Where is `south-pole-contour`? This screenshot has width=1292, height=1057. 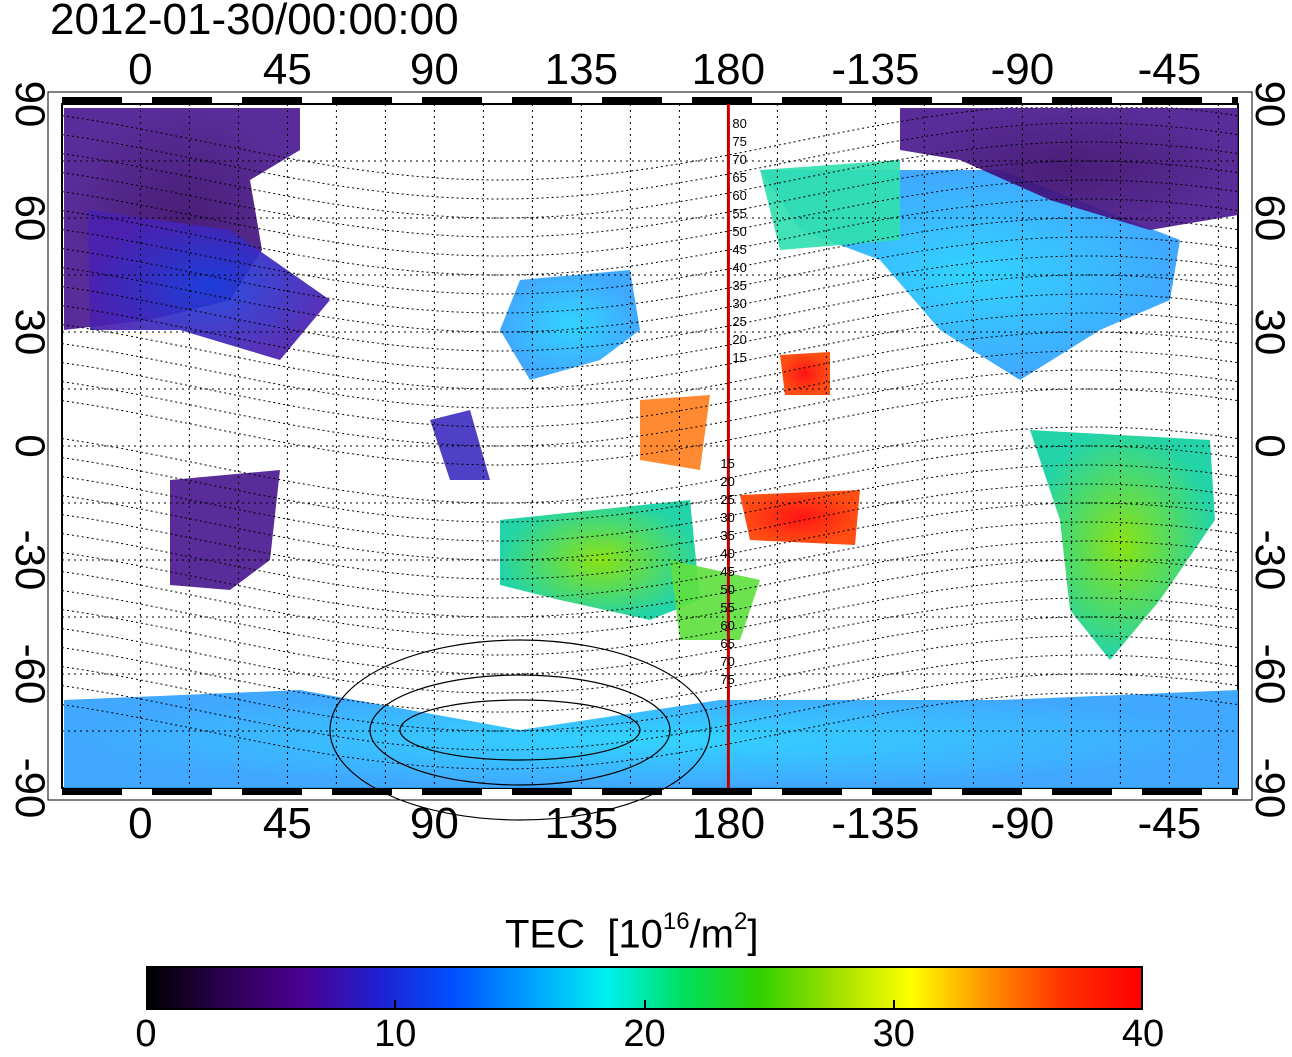
south-pole-contour is located at coordinates (520, 730).